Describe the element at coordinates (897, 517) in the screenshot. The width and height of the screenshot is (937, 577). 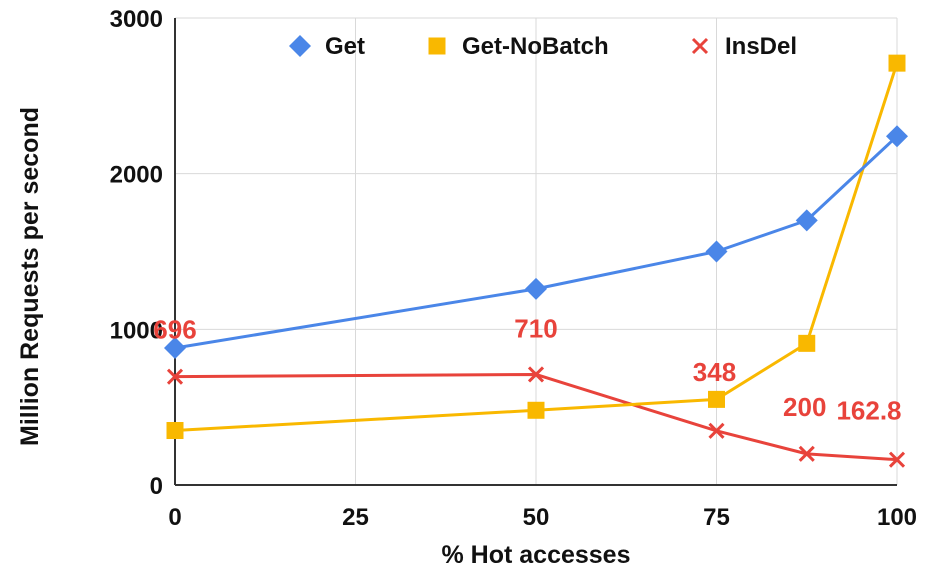
I see `x-tick-label: 100` at that location.